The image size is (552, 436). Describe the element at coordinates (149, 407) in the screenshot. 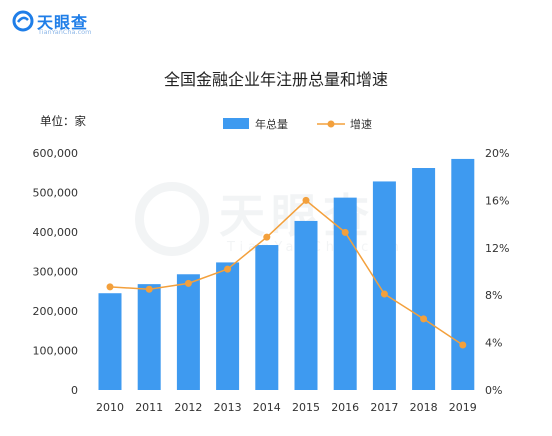

I see `x-tick-label: 2011` at that location.